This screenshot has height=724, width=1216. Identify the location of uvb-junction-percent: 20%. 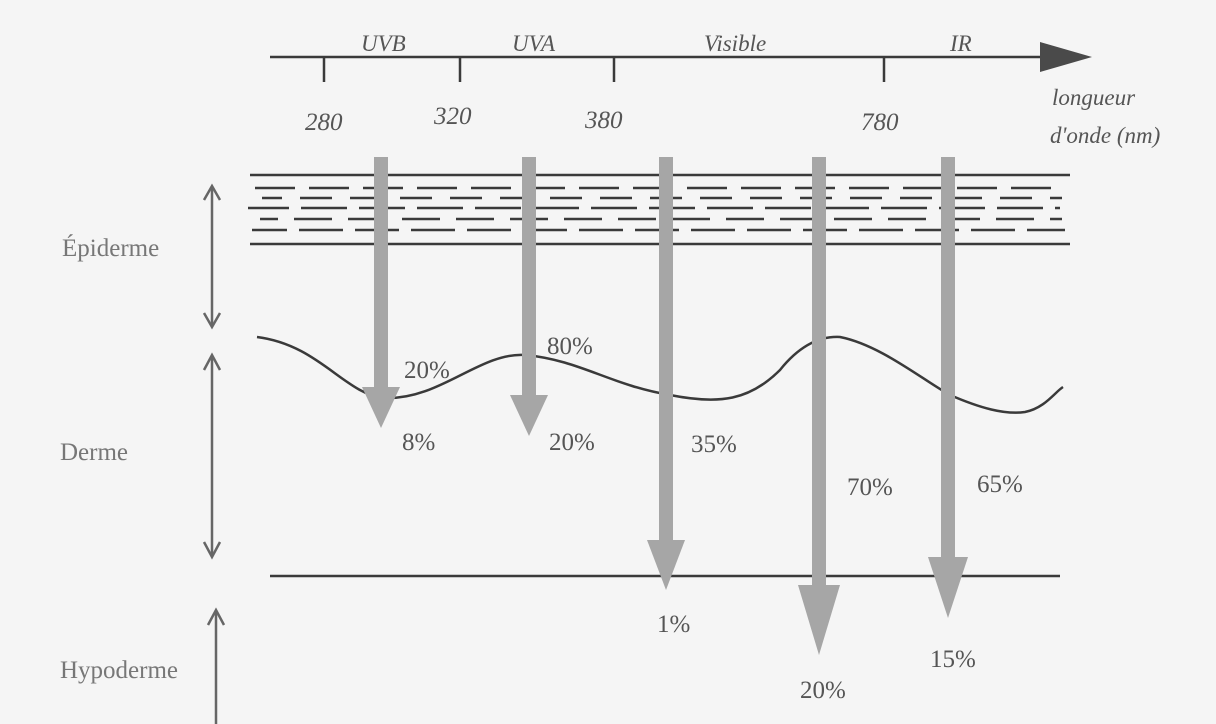
(427, 370).